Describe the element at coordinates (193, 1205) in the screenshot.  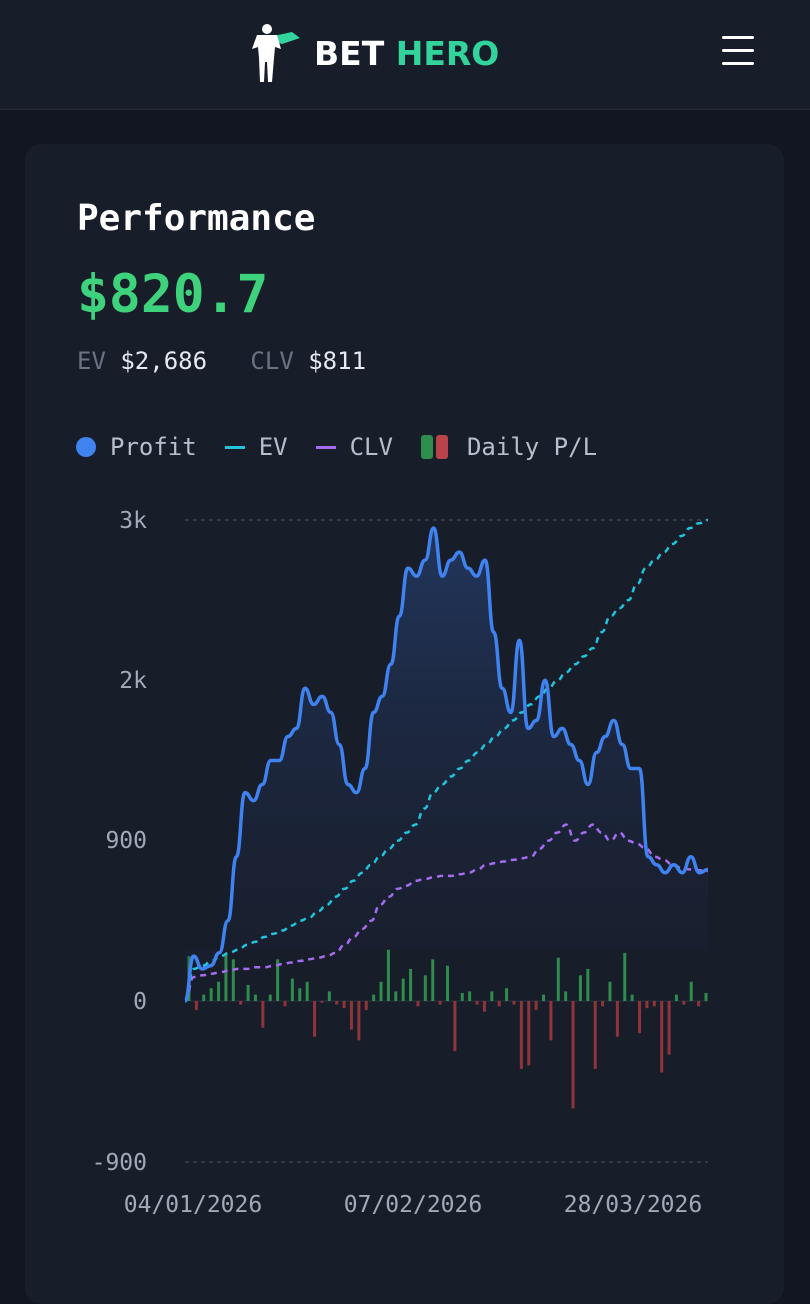
I see `x-tick-label: 04/01/2026` at that location.